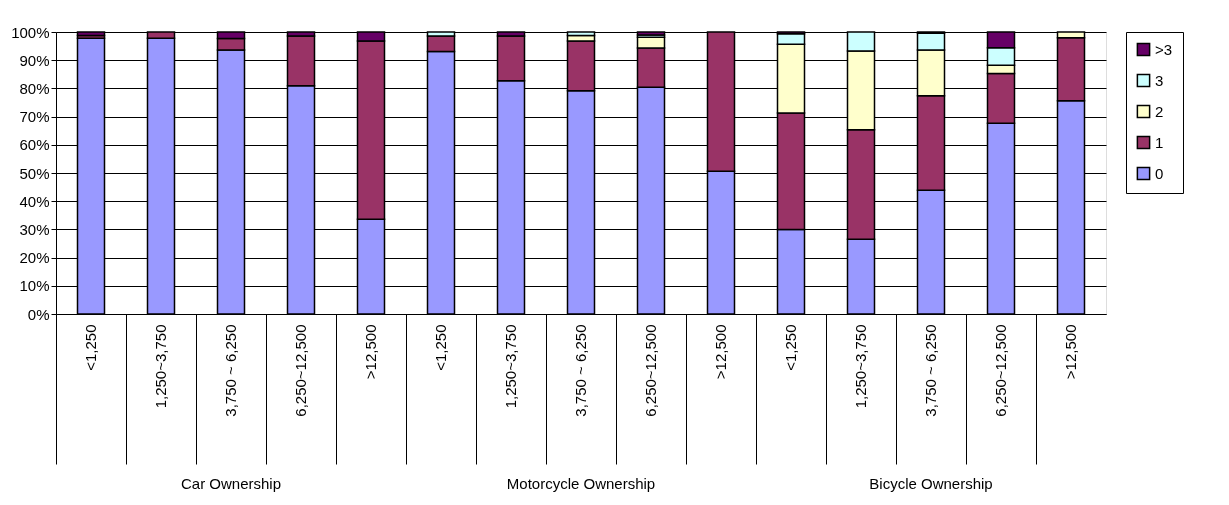 This screenshot has height=505, width=1229. Describe the element at coordinates (1159, 173) in the screenshot. I see `legend-label: 0` at that location.